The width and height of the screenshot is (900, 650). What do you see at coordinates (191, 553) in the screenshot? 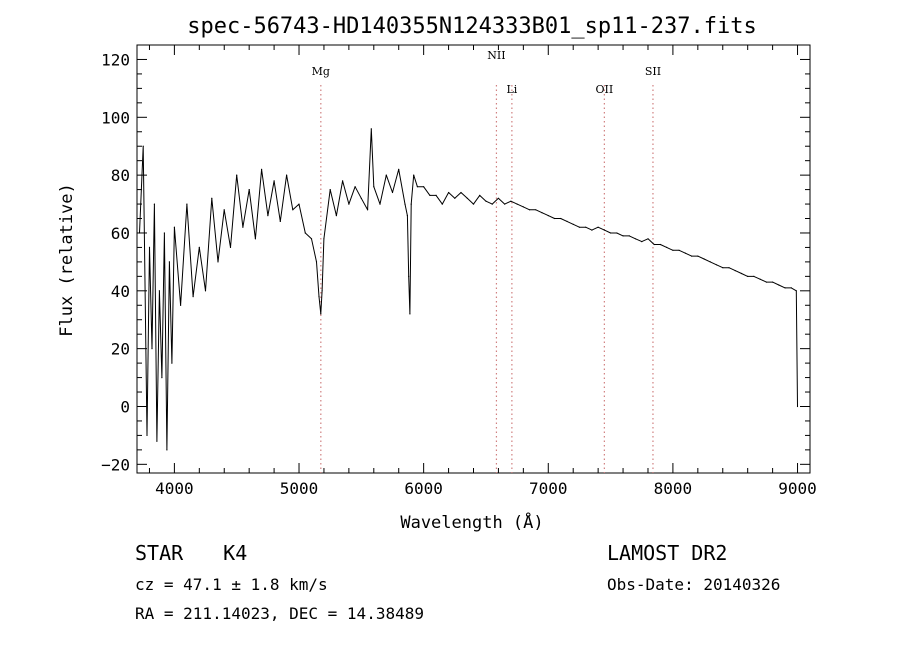
I see `object-type: STAR K4` at bounding box center [191, 553].